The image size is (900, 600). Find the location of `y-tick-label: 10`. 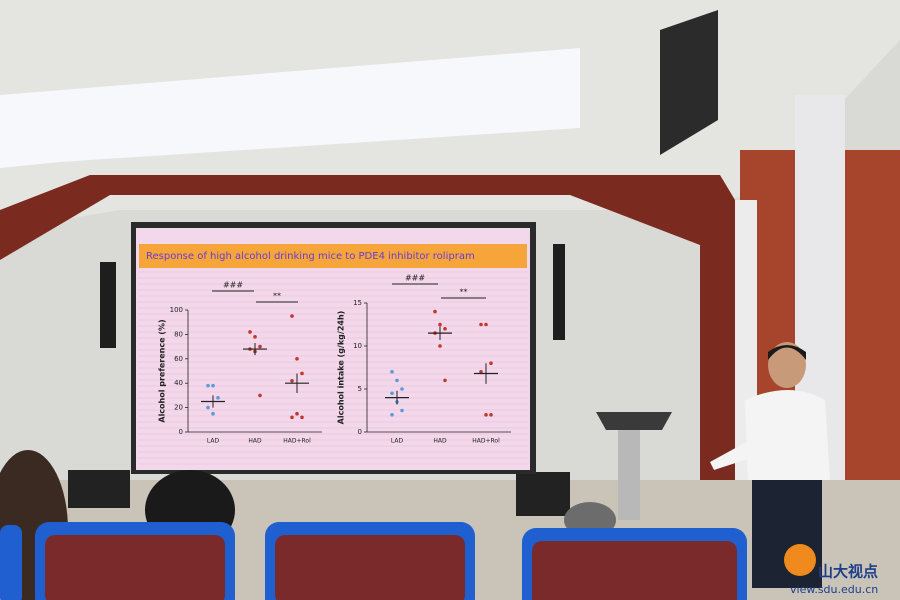

y-tick-label: 10 is located at coordinates (357, 346).